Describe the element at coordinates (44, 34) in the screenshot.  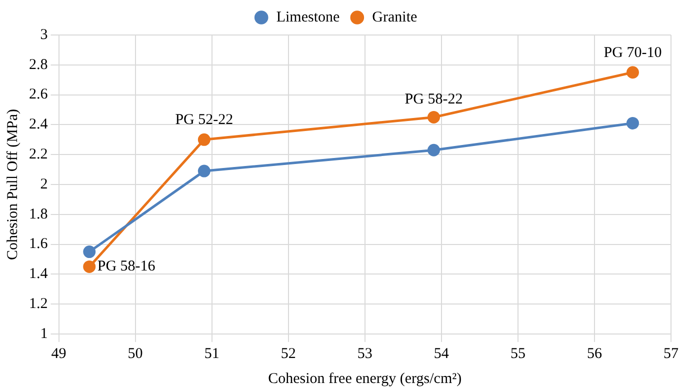
I see `y-tick-label: 3` at that location.